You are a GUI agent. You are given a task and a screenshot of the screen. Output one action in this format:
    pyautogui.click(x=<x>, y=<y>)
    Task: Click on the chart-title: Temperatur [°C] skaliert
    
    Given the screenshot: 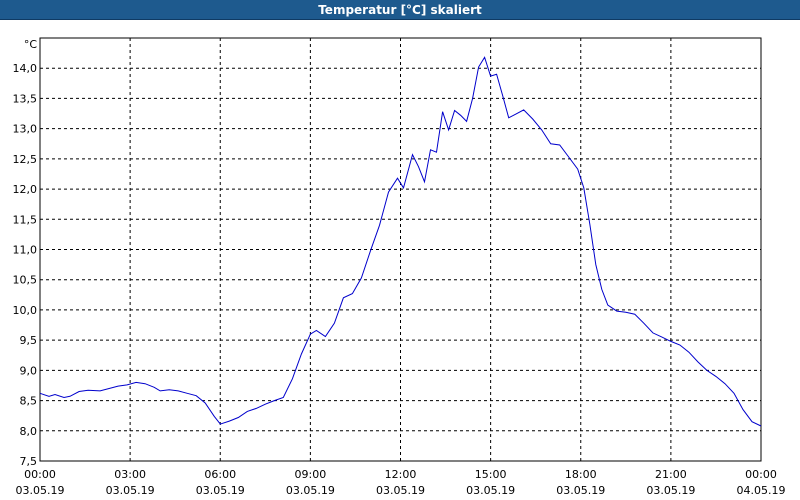 What is the action you would take?
    pyautogui.click(x=400, y=9)
    